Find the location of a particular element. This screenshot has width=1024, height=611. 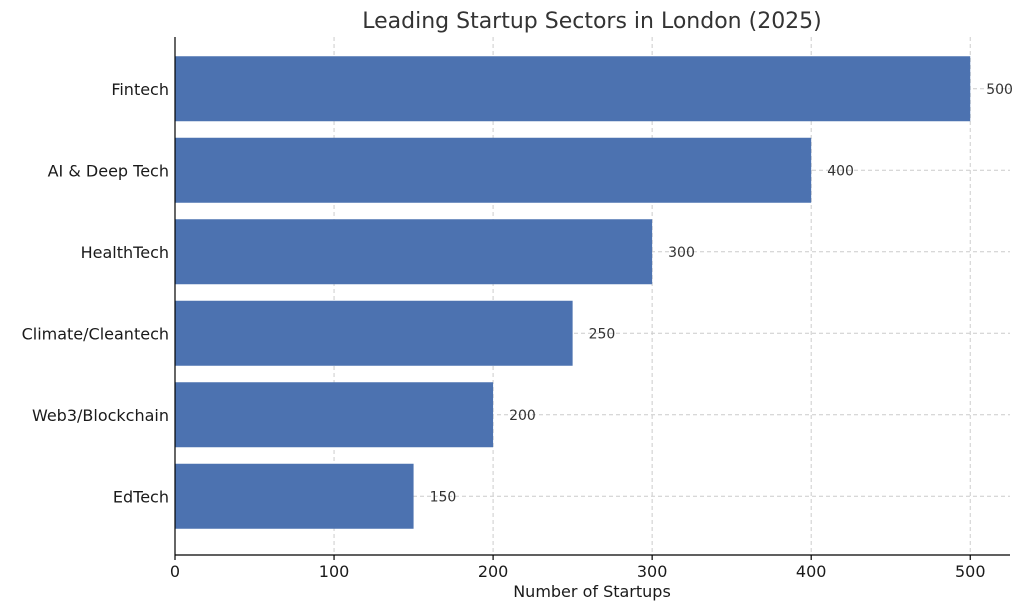

x-axis-title: Number of Startups is located at coordinates (592, 591).